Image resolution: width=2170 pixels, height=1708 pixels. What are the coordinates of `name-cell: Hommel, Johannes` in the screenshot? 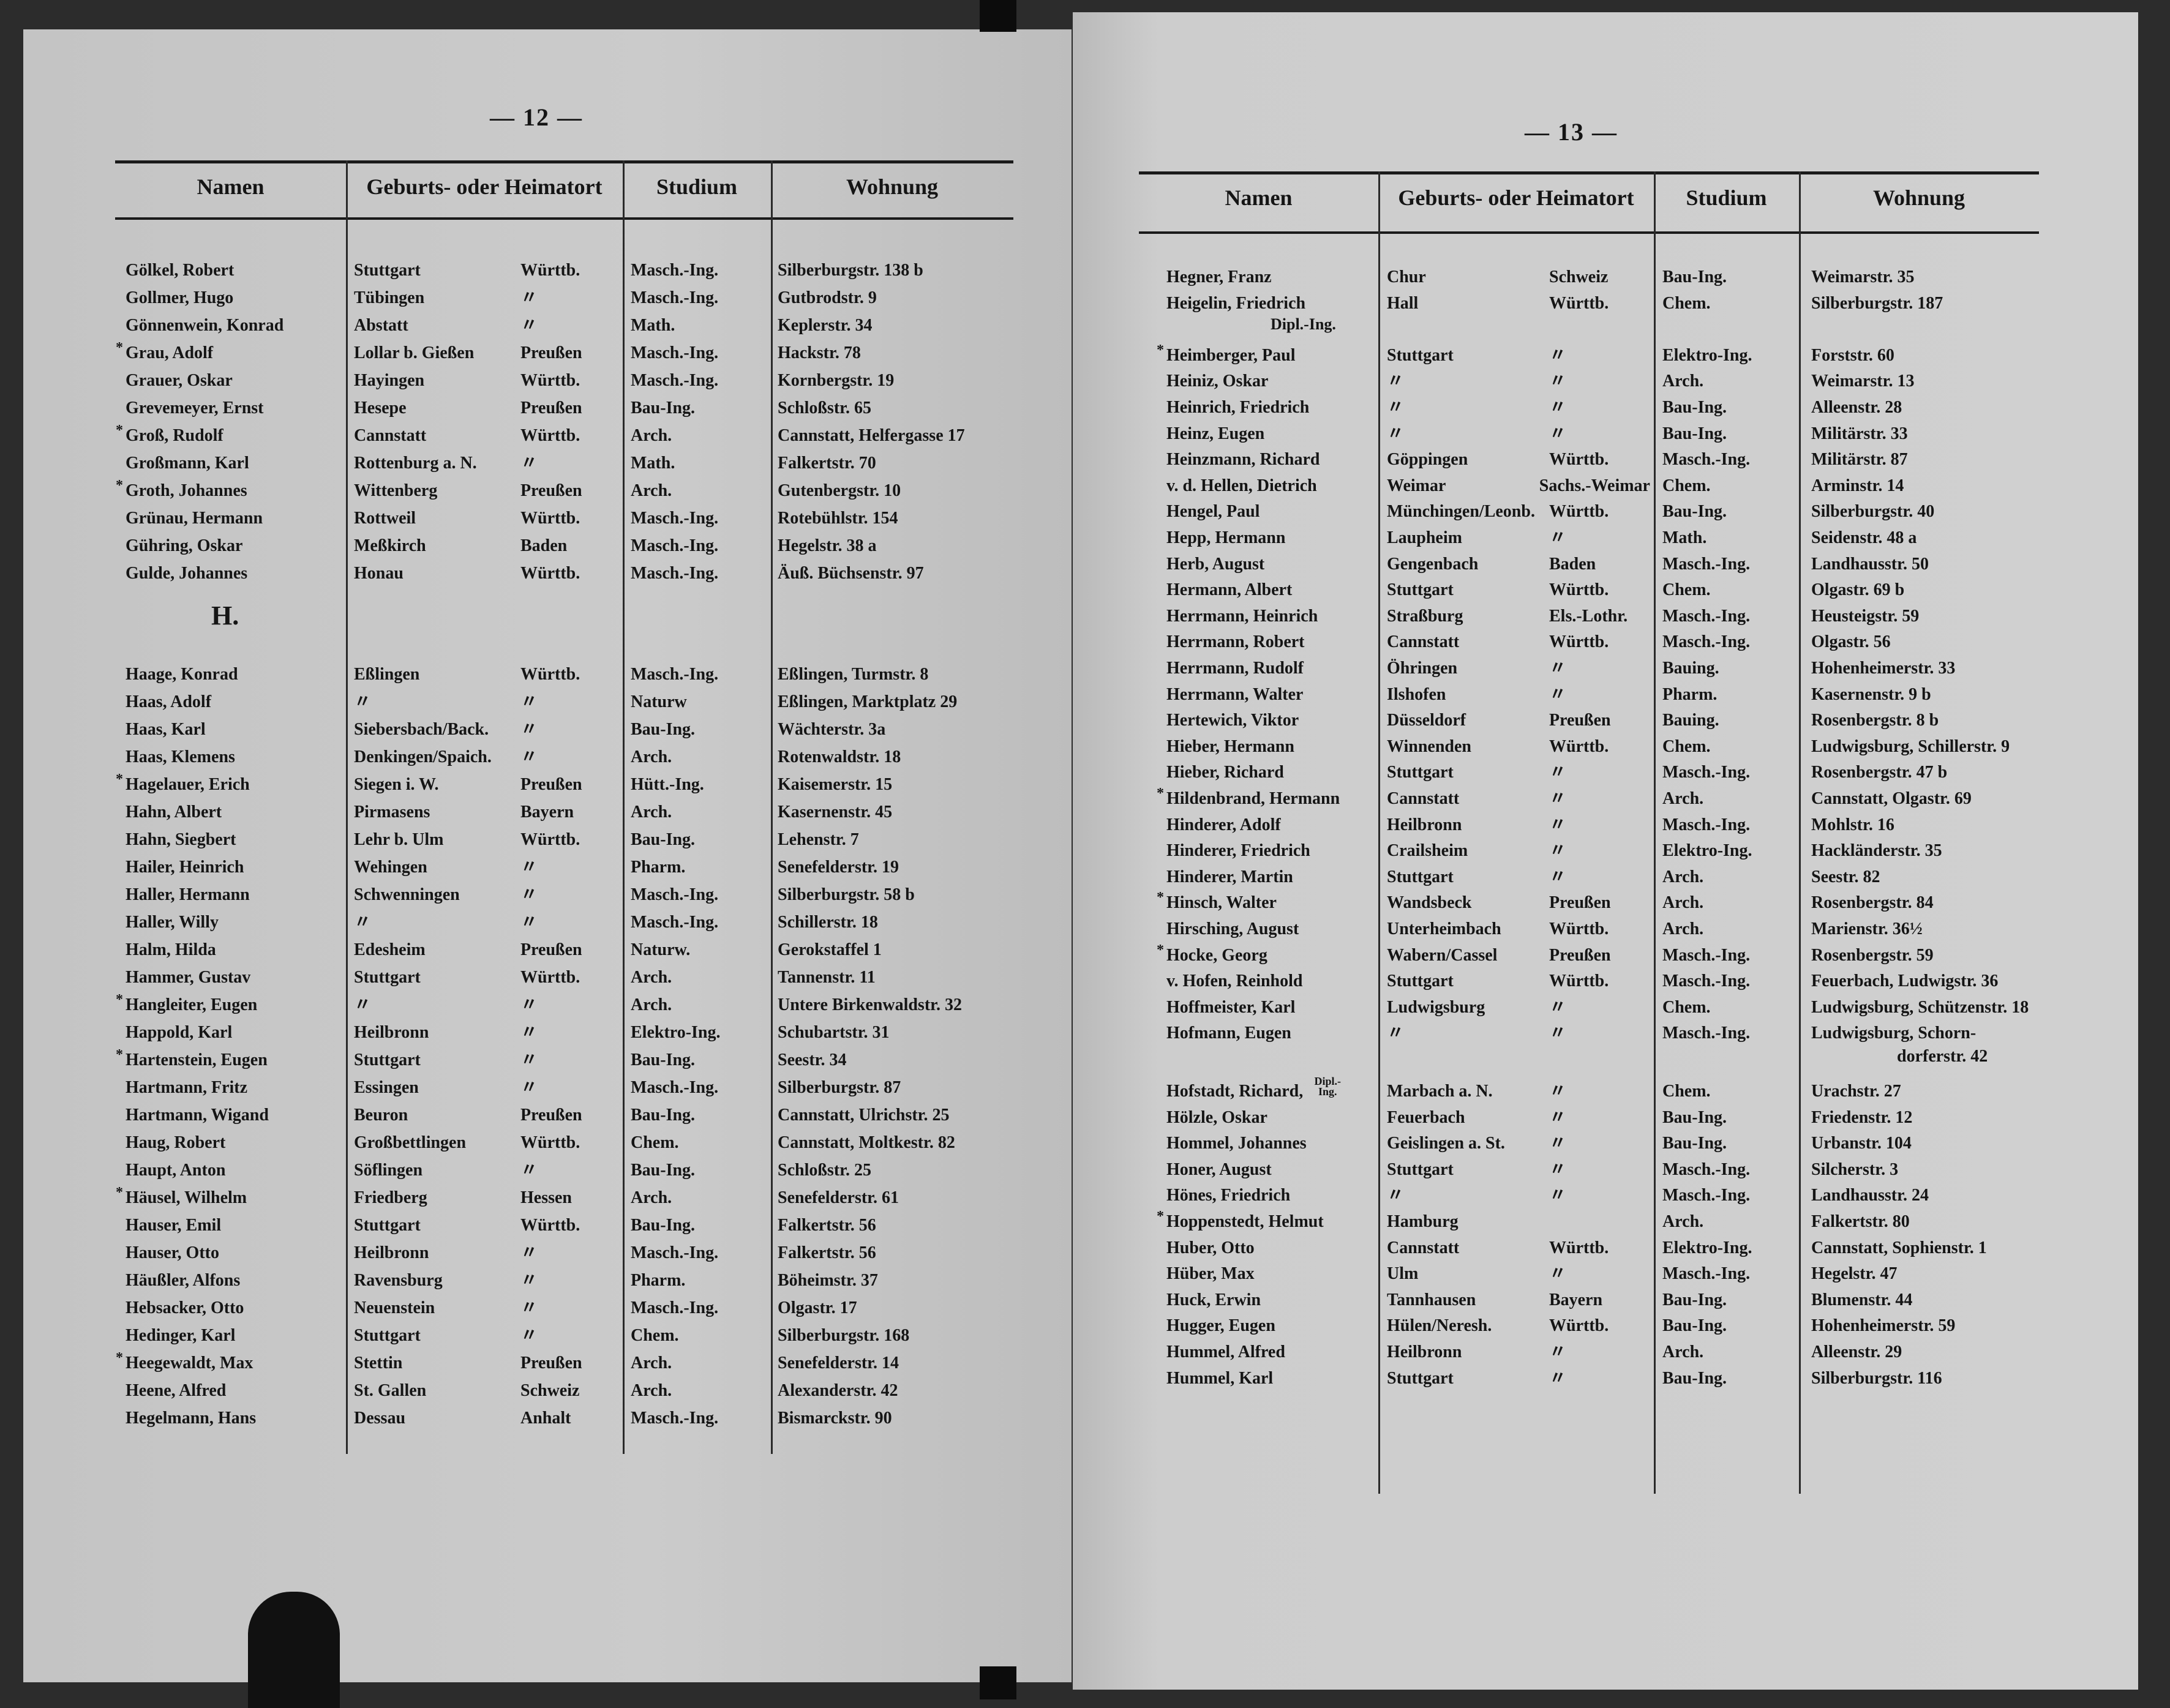 It's located at (1237, 1143).